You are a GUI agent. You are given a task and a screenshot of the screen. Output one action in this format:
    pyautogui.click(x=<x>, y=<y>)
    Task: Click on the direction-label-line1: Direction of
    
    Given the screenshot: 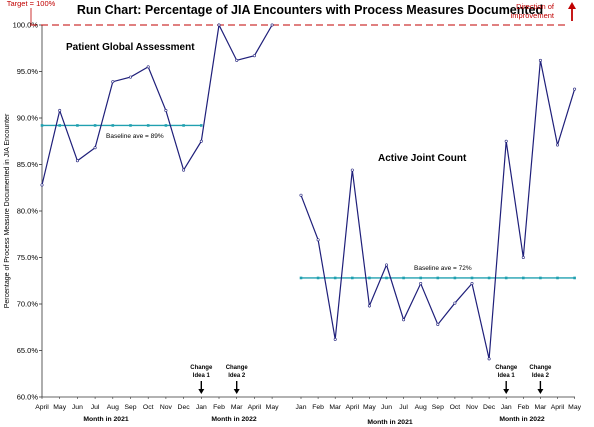 What is the action you would take?
    pyautogui.click(x=535, y=6)
    